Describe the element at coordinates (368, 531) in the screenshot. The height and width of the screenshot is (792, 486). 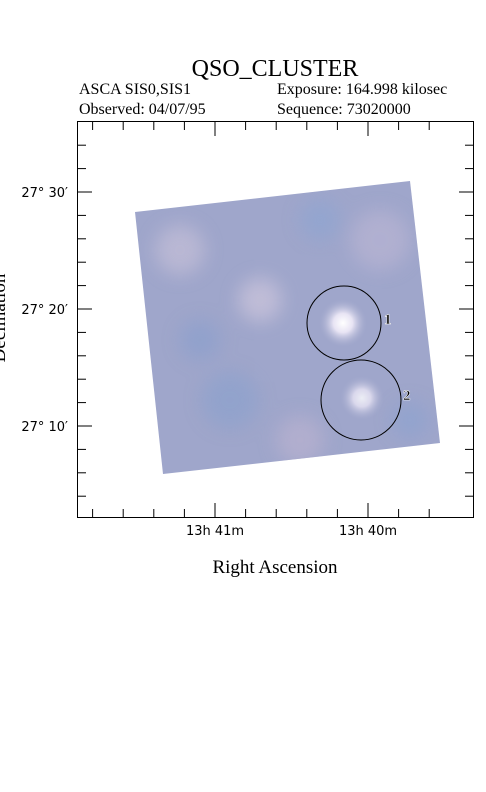
I see `x-tick-label: 13h 40m` at that location.